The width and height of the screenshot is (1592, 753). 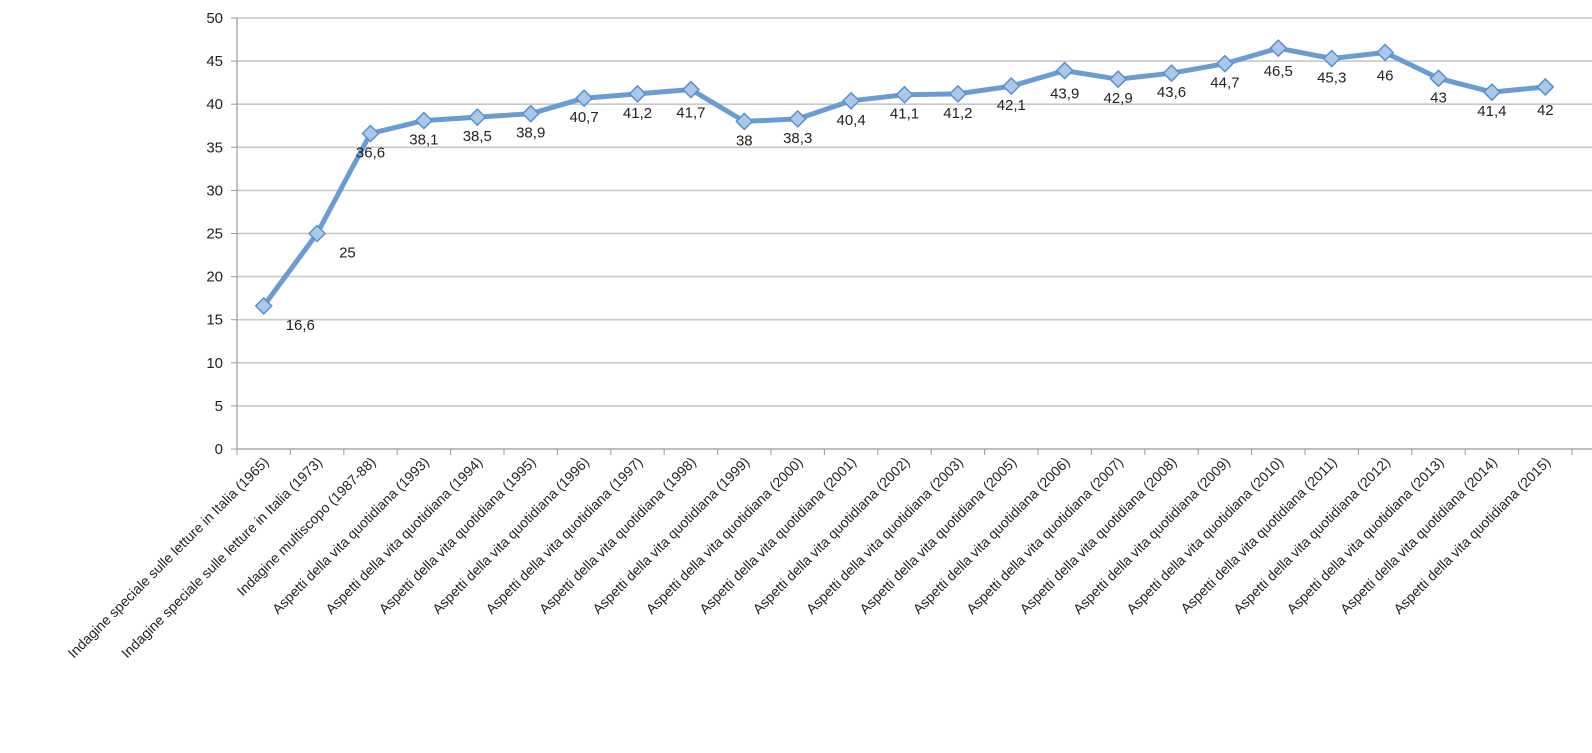 I want to click on data-label: 44,7, so click(x=1224, y=83).